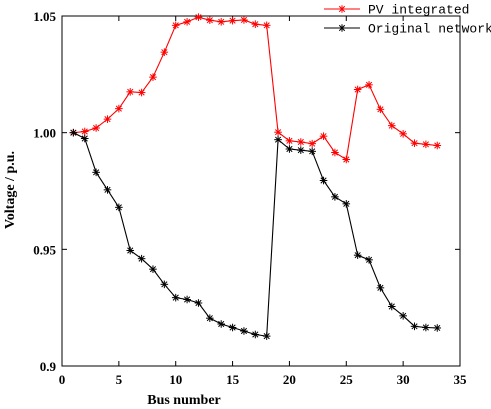 This screenshot has height=409, width=491. What do you see at coordinates (233, 379) in the screenshot?
I see `x-tick-label: 15` at bounding box center [233, 379].